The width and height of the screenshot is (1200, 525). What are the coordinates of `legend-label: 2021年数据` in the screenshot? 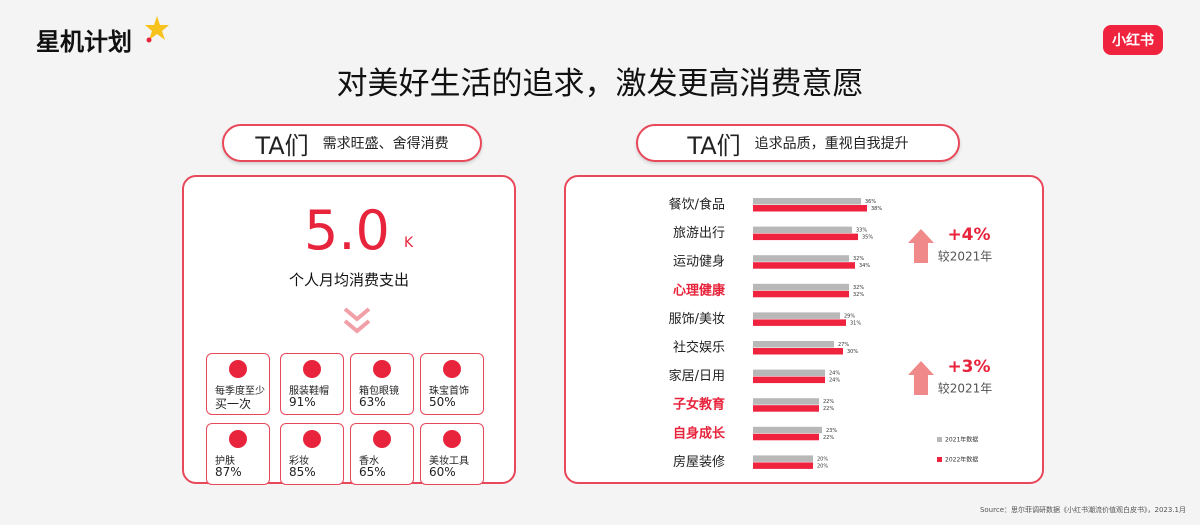 It's located at (961, 440).